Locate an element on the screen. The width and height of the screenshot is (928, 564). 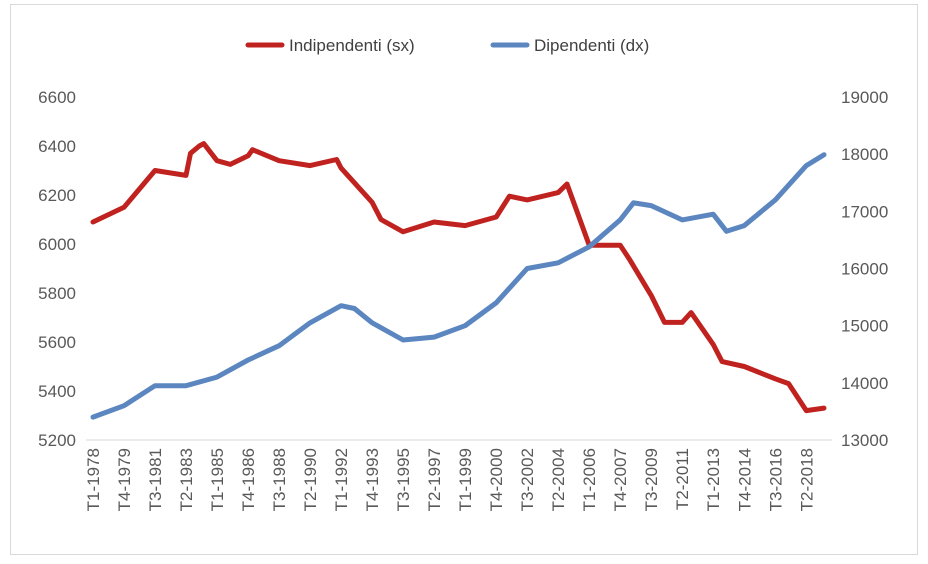
x-tick-label: T2-2004 is located at coordinates (558, 479).